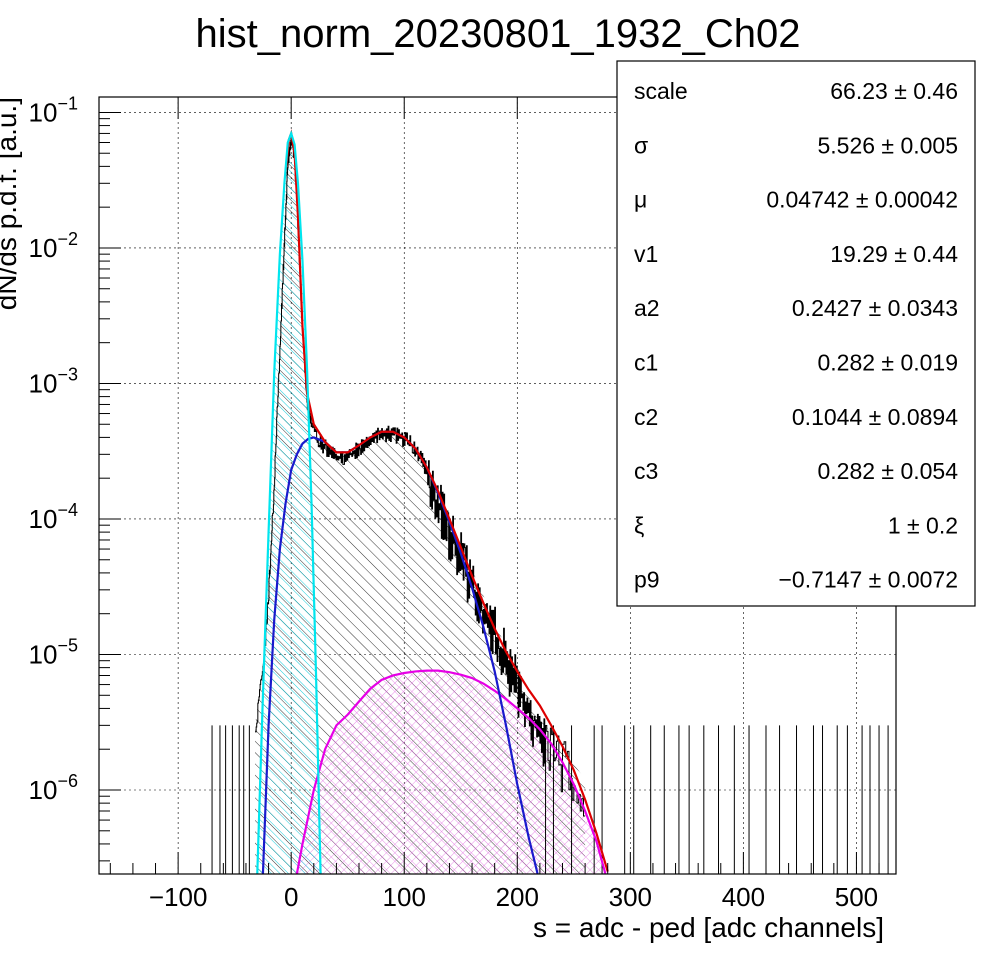  Describe the element at coordinates (53, 246) in the screenshot. I see `y-tick-label: 10⁻²` at that location.